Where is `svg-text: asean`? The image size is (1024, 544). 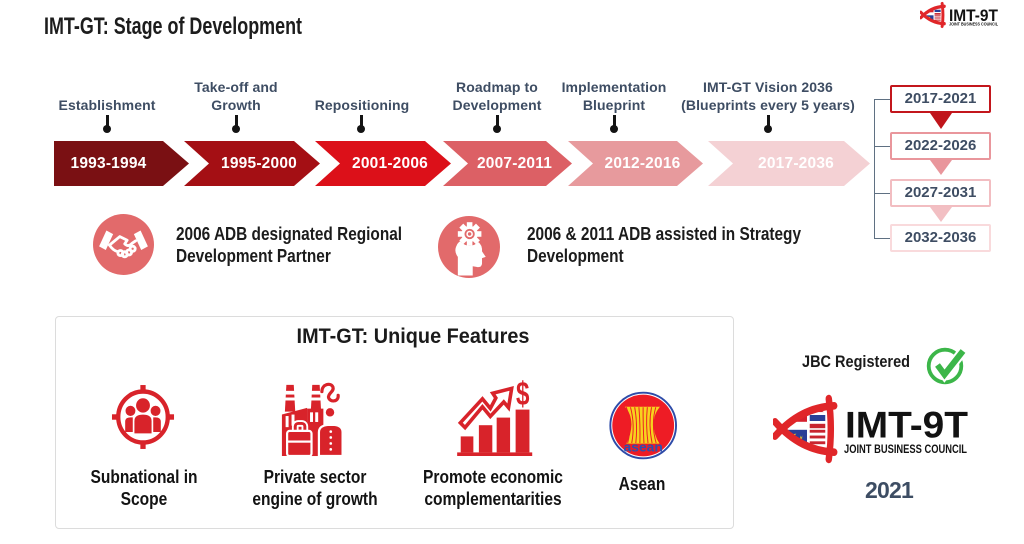
svg-text: asean is located at coordinates (642, 446).